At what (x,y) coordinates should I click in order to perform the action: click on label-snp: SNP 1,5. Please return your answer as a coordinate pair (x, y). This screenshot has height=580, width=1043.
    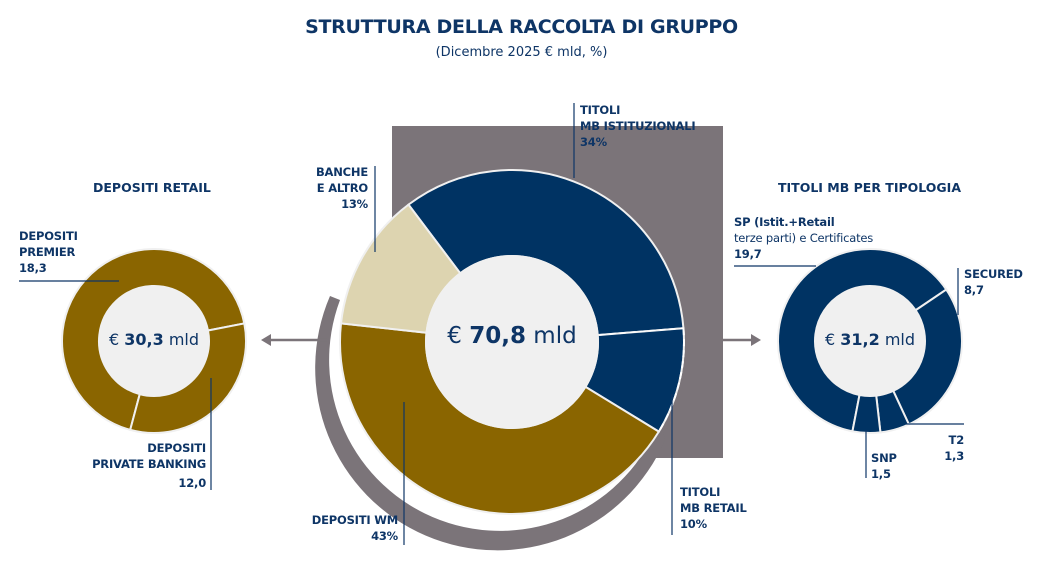
    Looking at the image, I should click on (884, 466).